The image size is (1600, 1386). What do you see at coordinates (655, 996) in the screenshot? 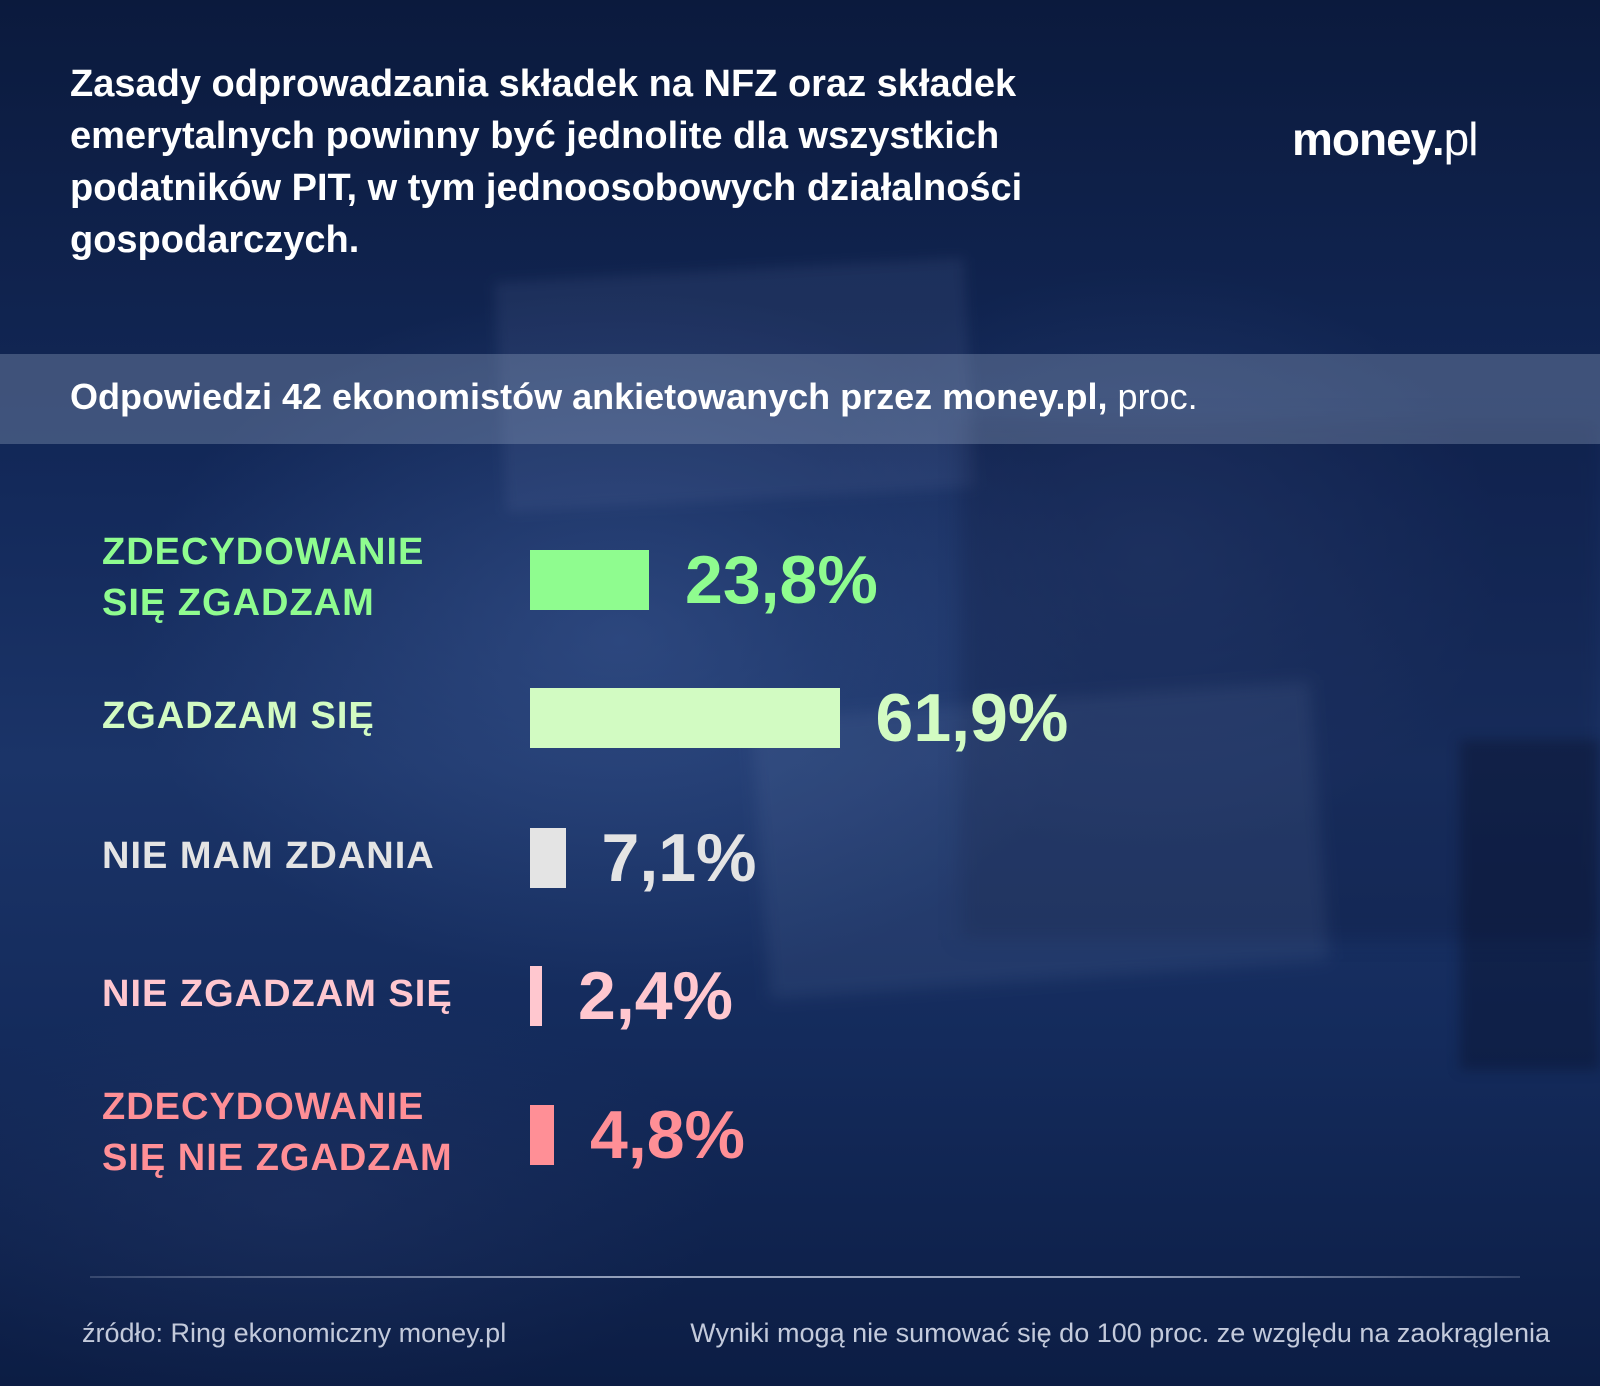
I see `value-label: 2,4%` at bounding box center [655, 996].